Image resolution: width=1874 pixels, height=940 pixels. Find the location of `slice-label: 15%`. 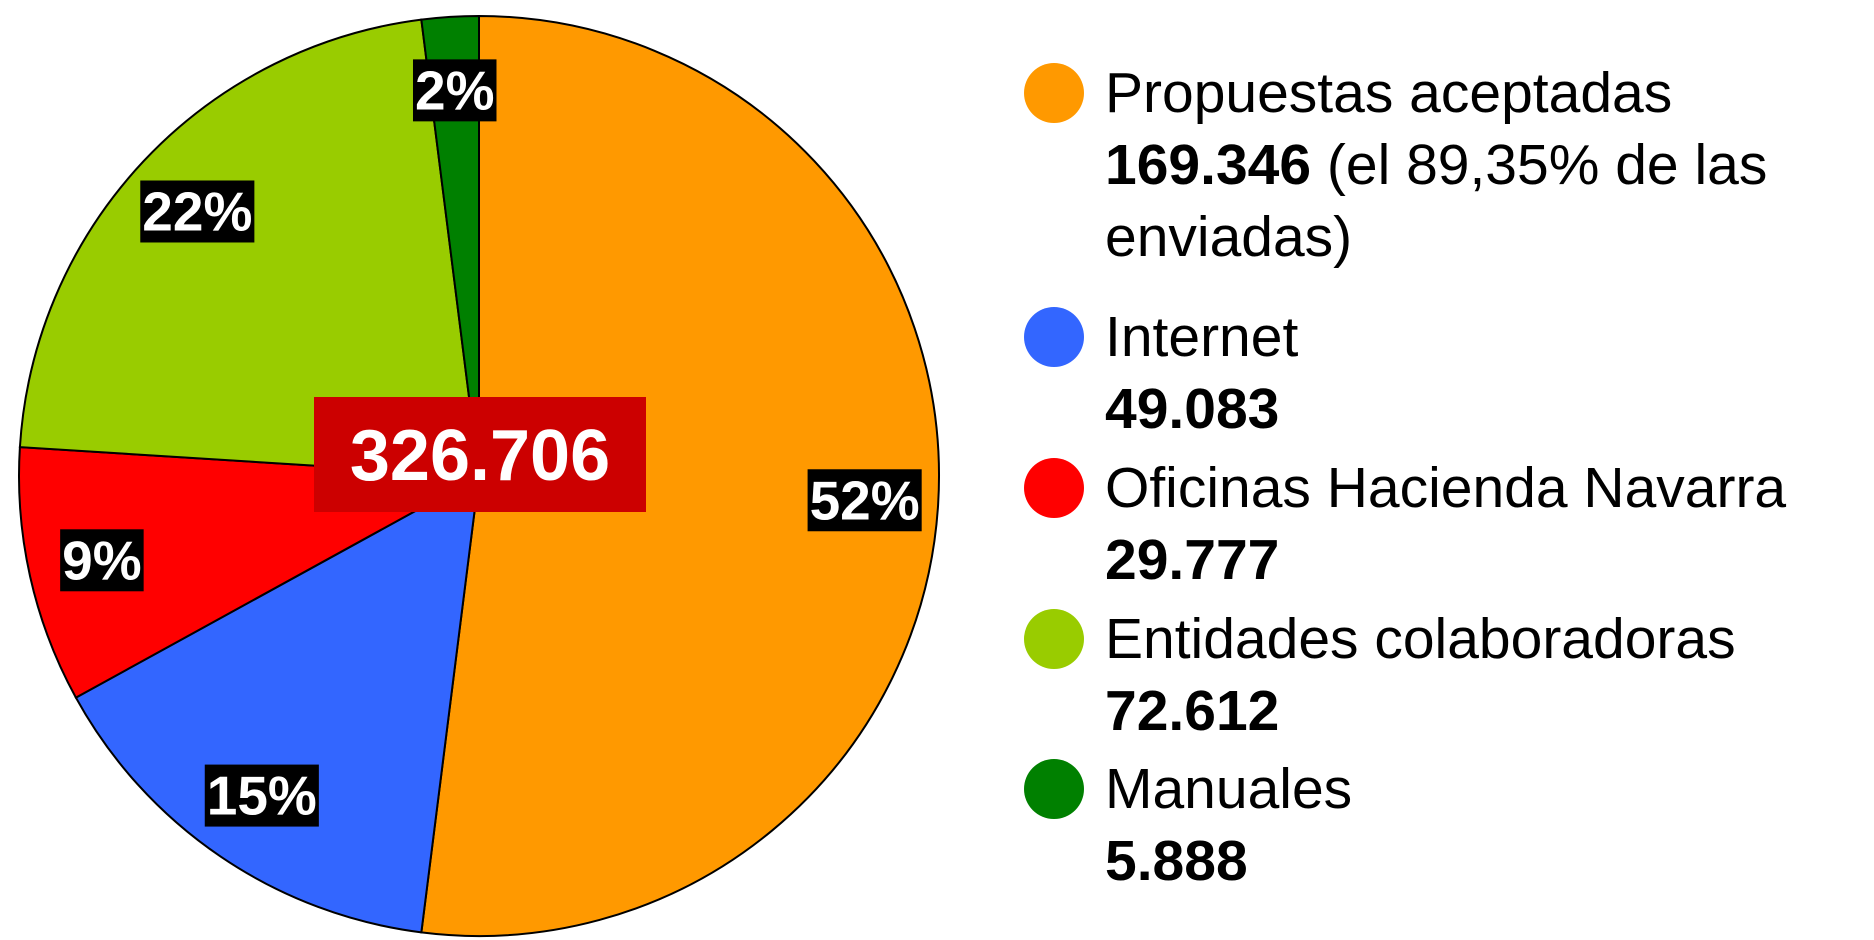

slice-label: 15% is located at coordinates (262, 796).